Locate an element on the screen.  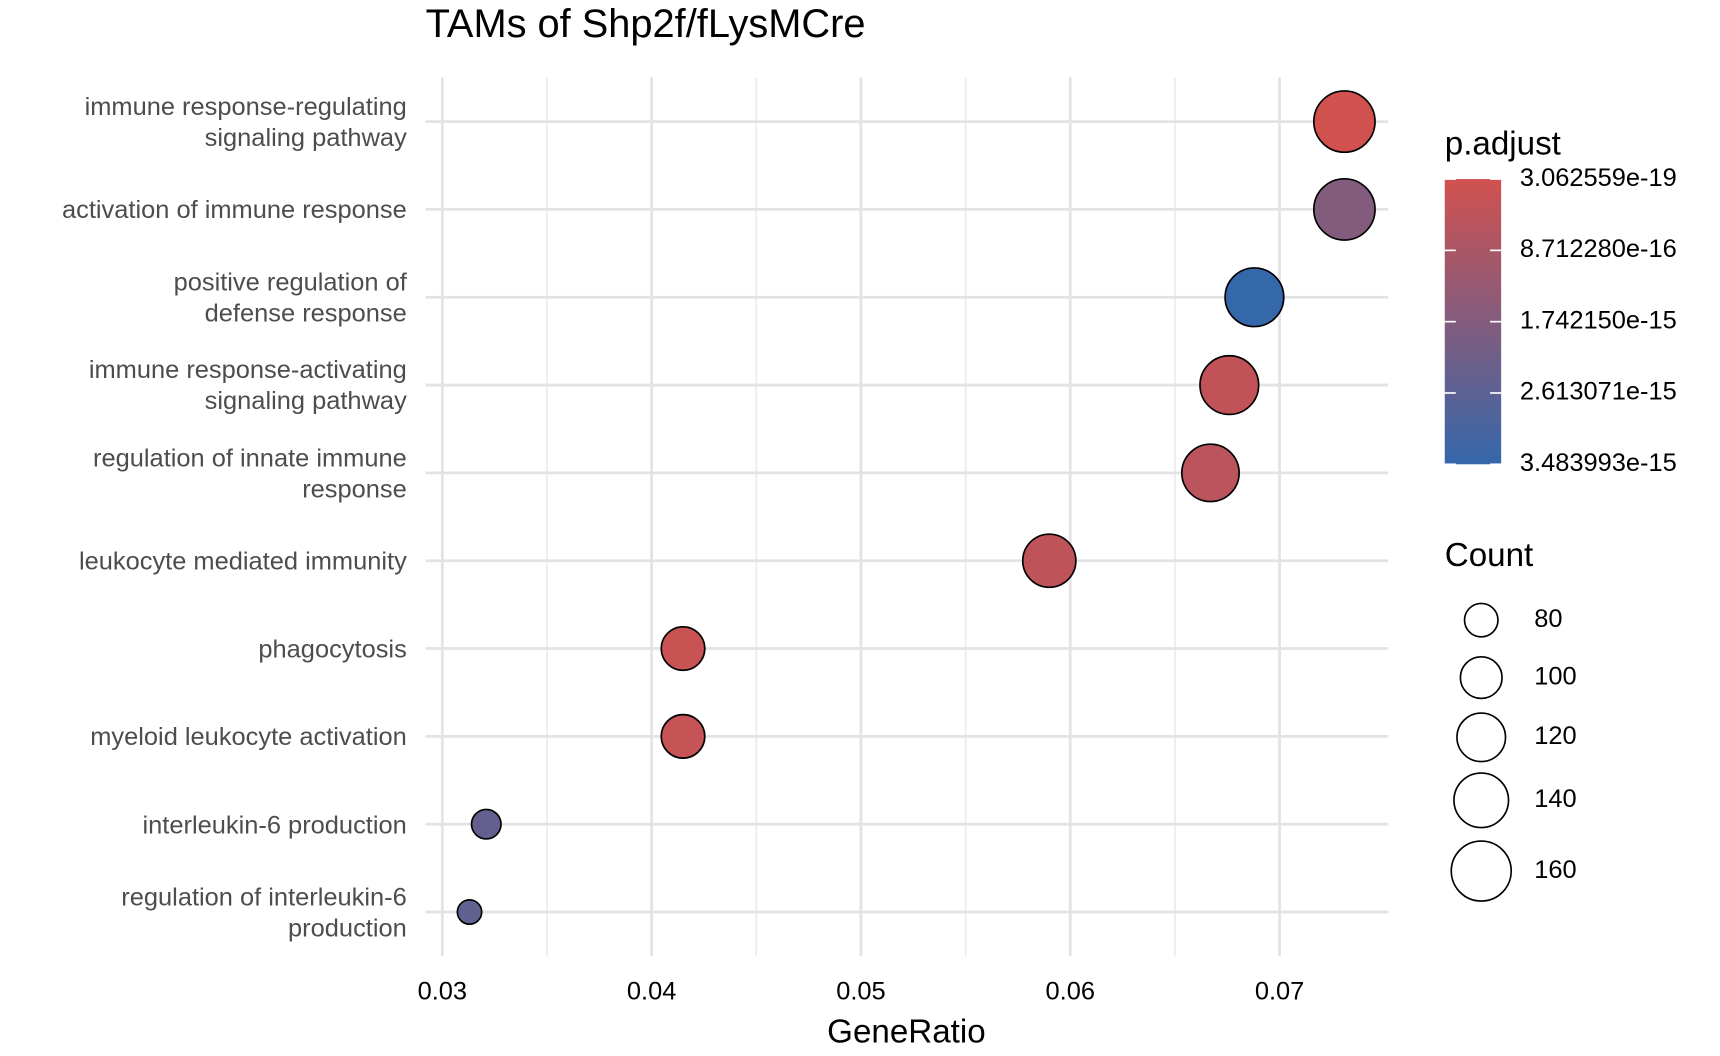
y-tick-label: myeloid leukocyte activation is located at coordinates (248, 736).